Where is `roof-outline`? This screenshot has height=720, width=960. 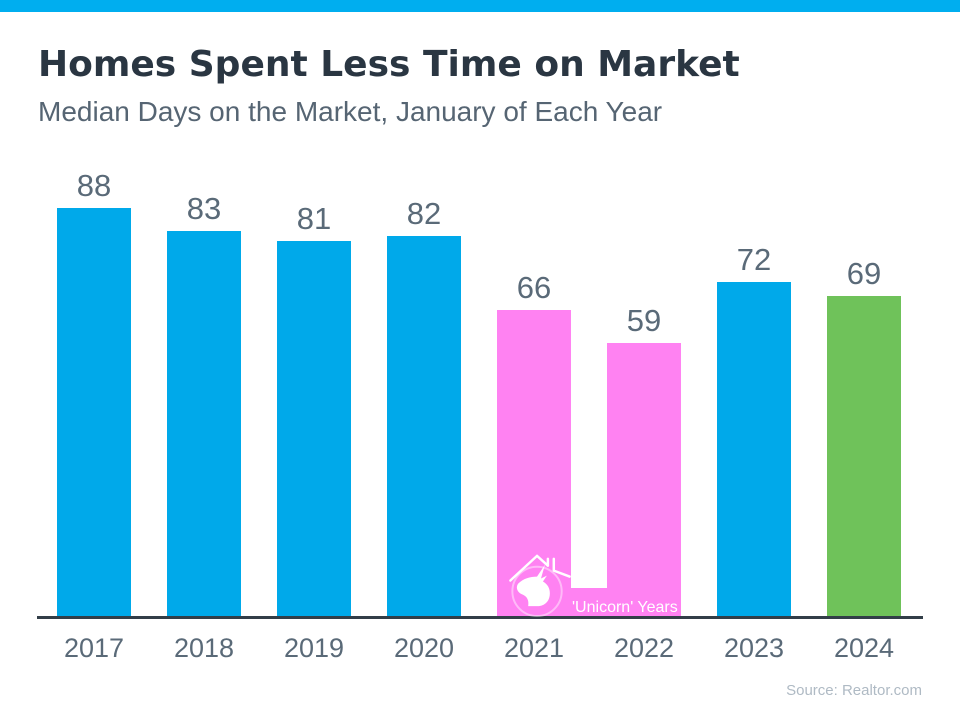
roof-outline is located at coordinates (540, 568).